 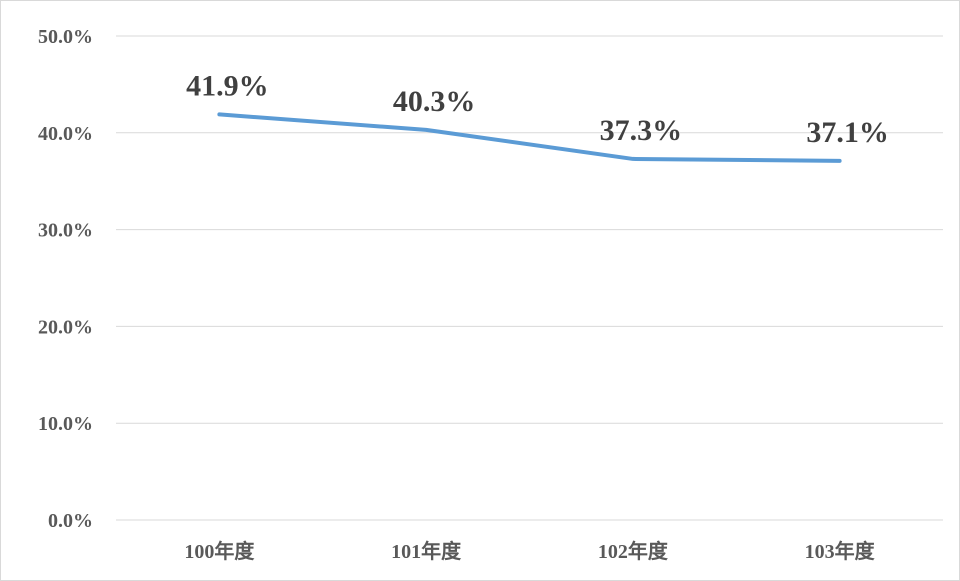 What do you see at coordinates (641, 130) in the screenshot?
I see `data-label-2: 37.3%` at bounding box center [641, 130].